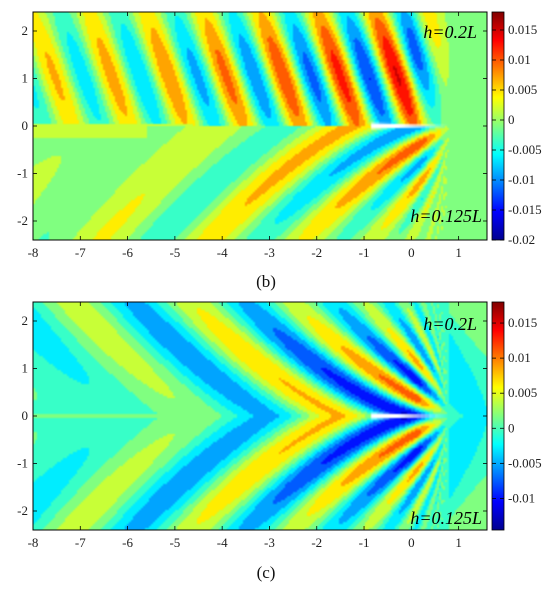  Describe the element at coordinates (450, 32) in the screenshot. I see `annotation-upper-b: h=0.2L` at that location.